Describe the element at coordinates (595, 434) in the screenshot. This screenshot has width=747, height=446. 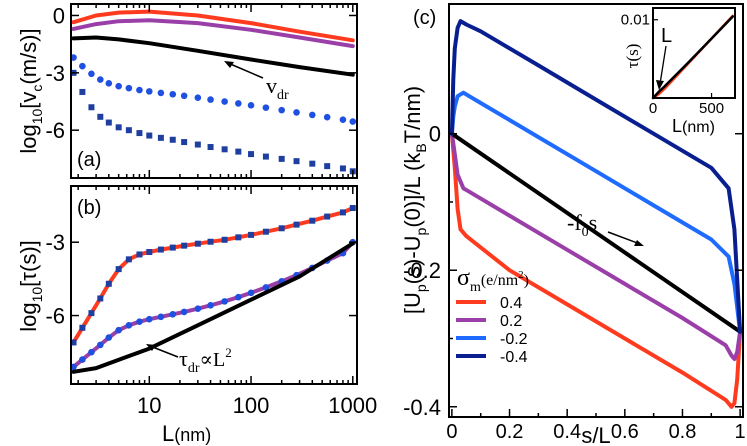
I see `x-axis-label-c: s/L` at that location.